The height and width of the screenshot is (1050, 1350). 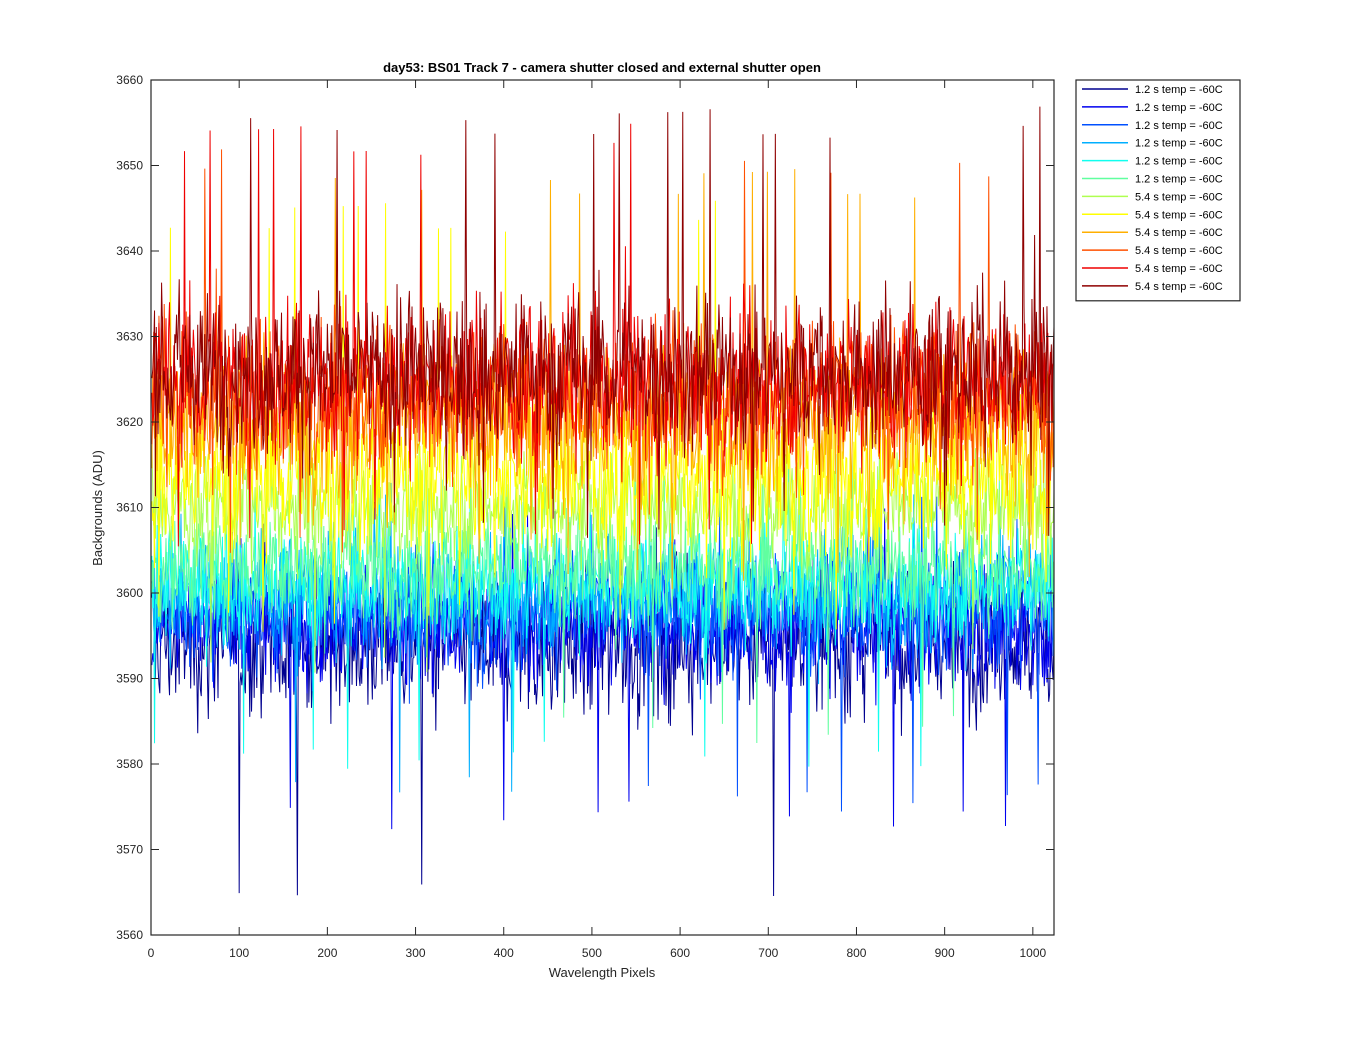 What do you see at coordinates (151, 953) in the screenshot?
I see `x-tick-label: 0` at bounding box center [151, 953].